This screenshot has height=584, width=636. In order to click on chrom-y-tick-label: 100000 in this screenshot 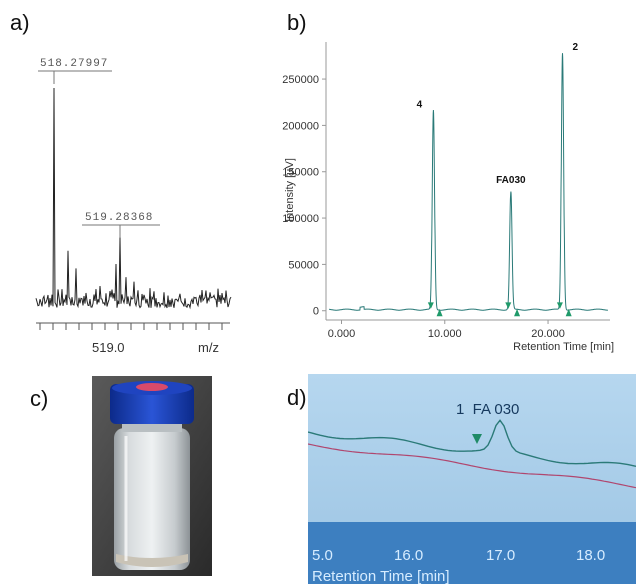, I will do `click(300, 219)`.